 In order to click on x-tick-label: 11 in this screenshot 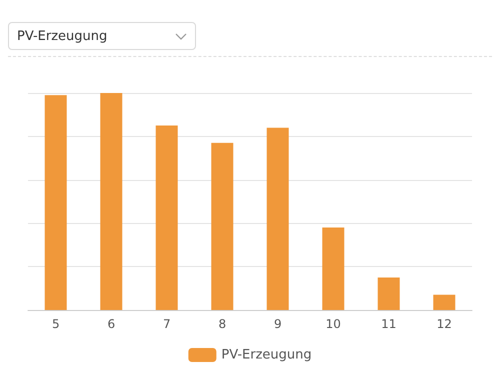, I will do `click(388, 324)`.